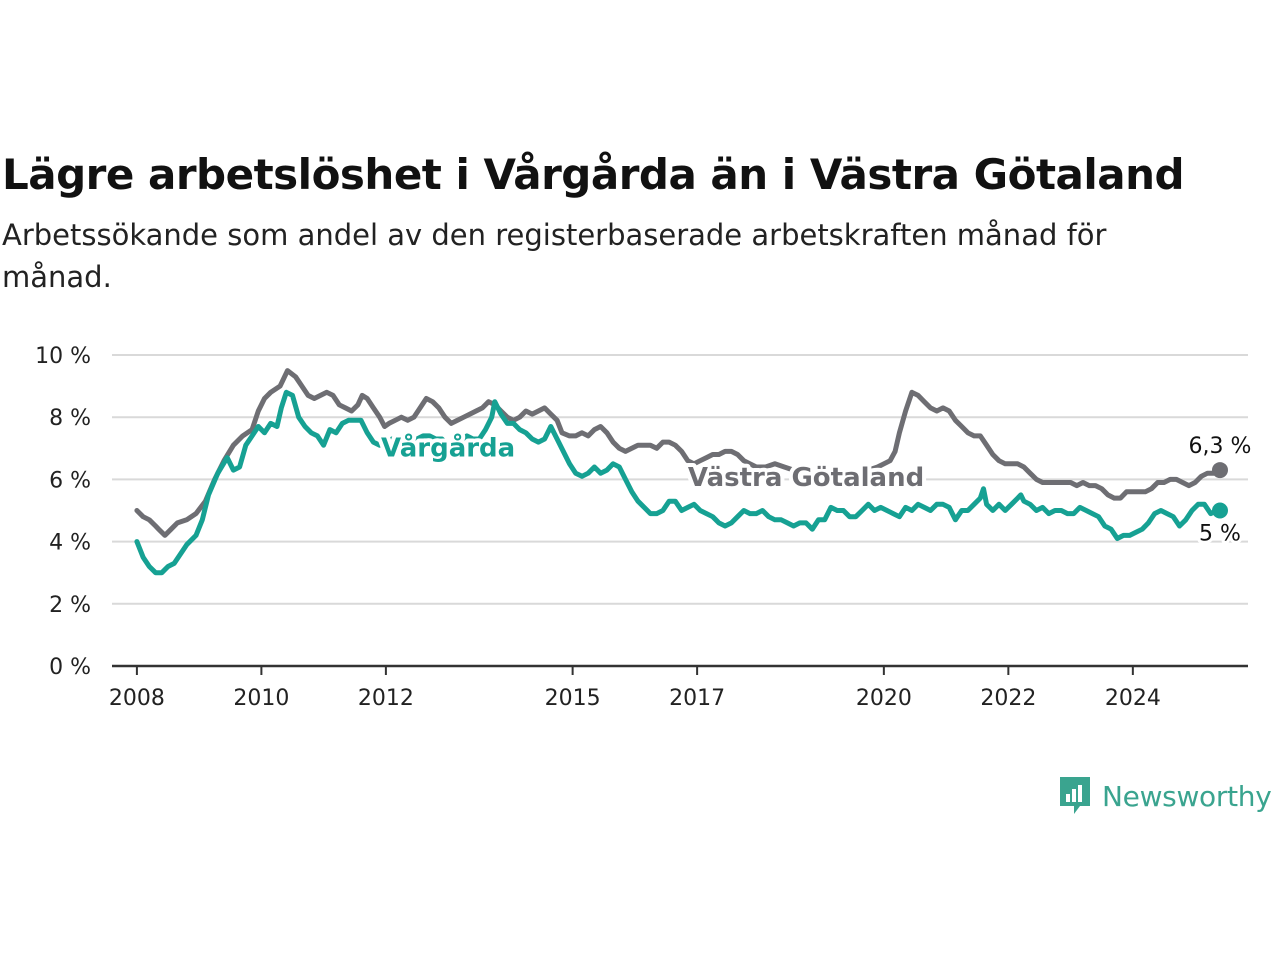 Image resolution: width=1280 pixels, height=960 pixels. I want to click on x-axis-tick-labels: 2008 2010 2012 2015 2017 2020 2022 2024, so click(635, 688).